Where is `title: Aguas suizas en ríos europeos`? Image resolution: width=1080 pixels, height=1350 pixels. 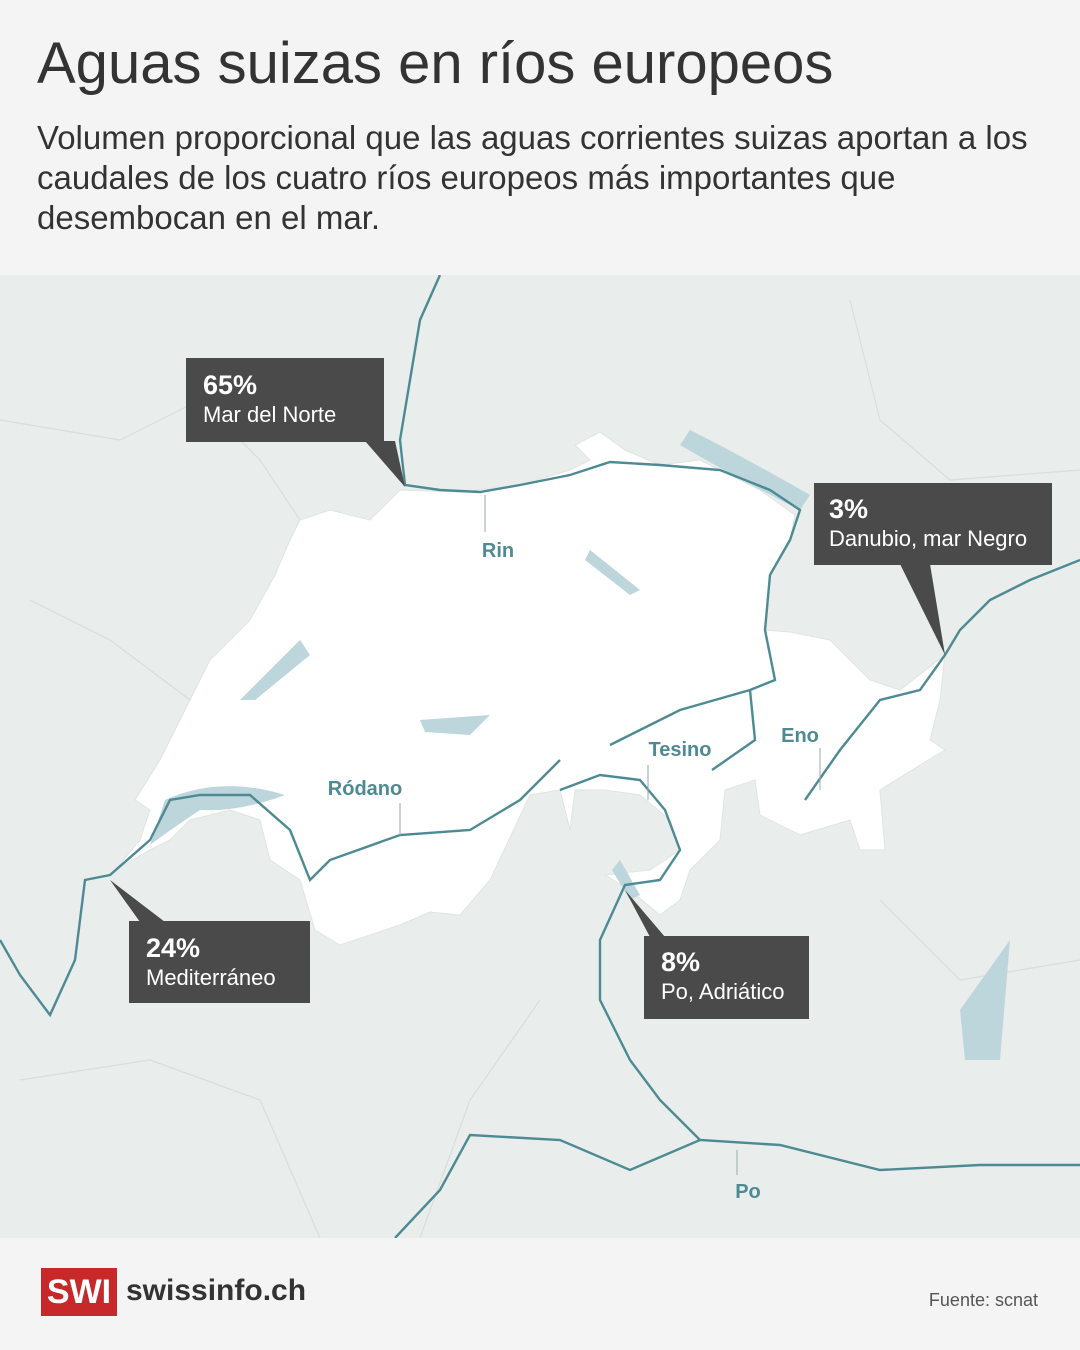 title: Aguas suizas en ríos europeos is located at coordinates (435, 63).